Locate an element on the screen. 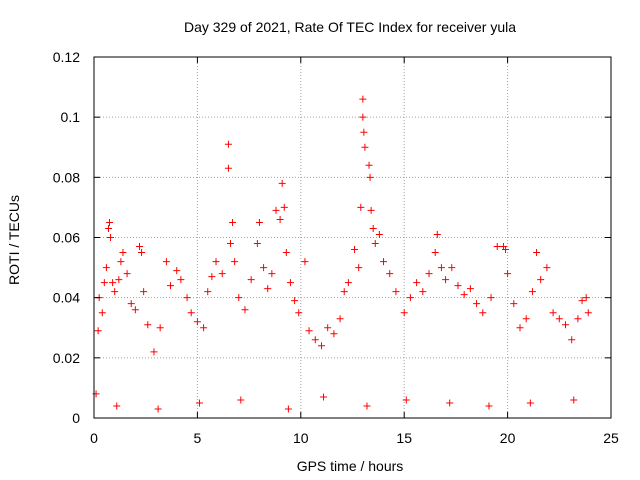 The height and width of the screenshot is (480, 640). y-tick-label: 0.04 is located at coordinates (66, 298).